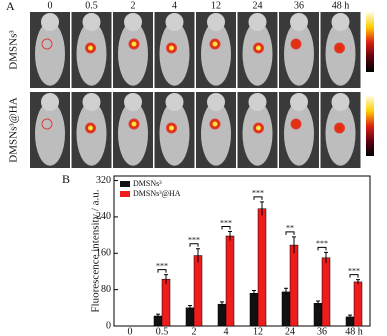 This screenshot has height=336, width=387. What do you see at coordinates (290, 331) in the screenshot?
I see `x-tick-label: 24` at bounding box center [290, 331].